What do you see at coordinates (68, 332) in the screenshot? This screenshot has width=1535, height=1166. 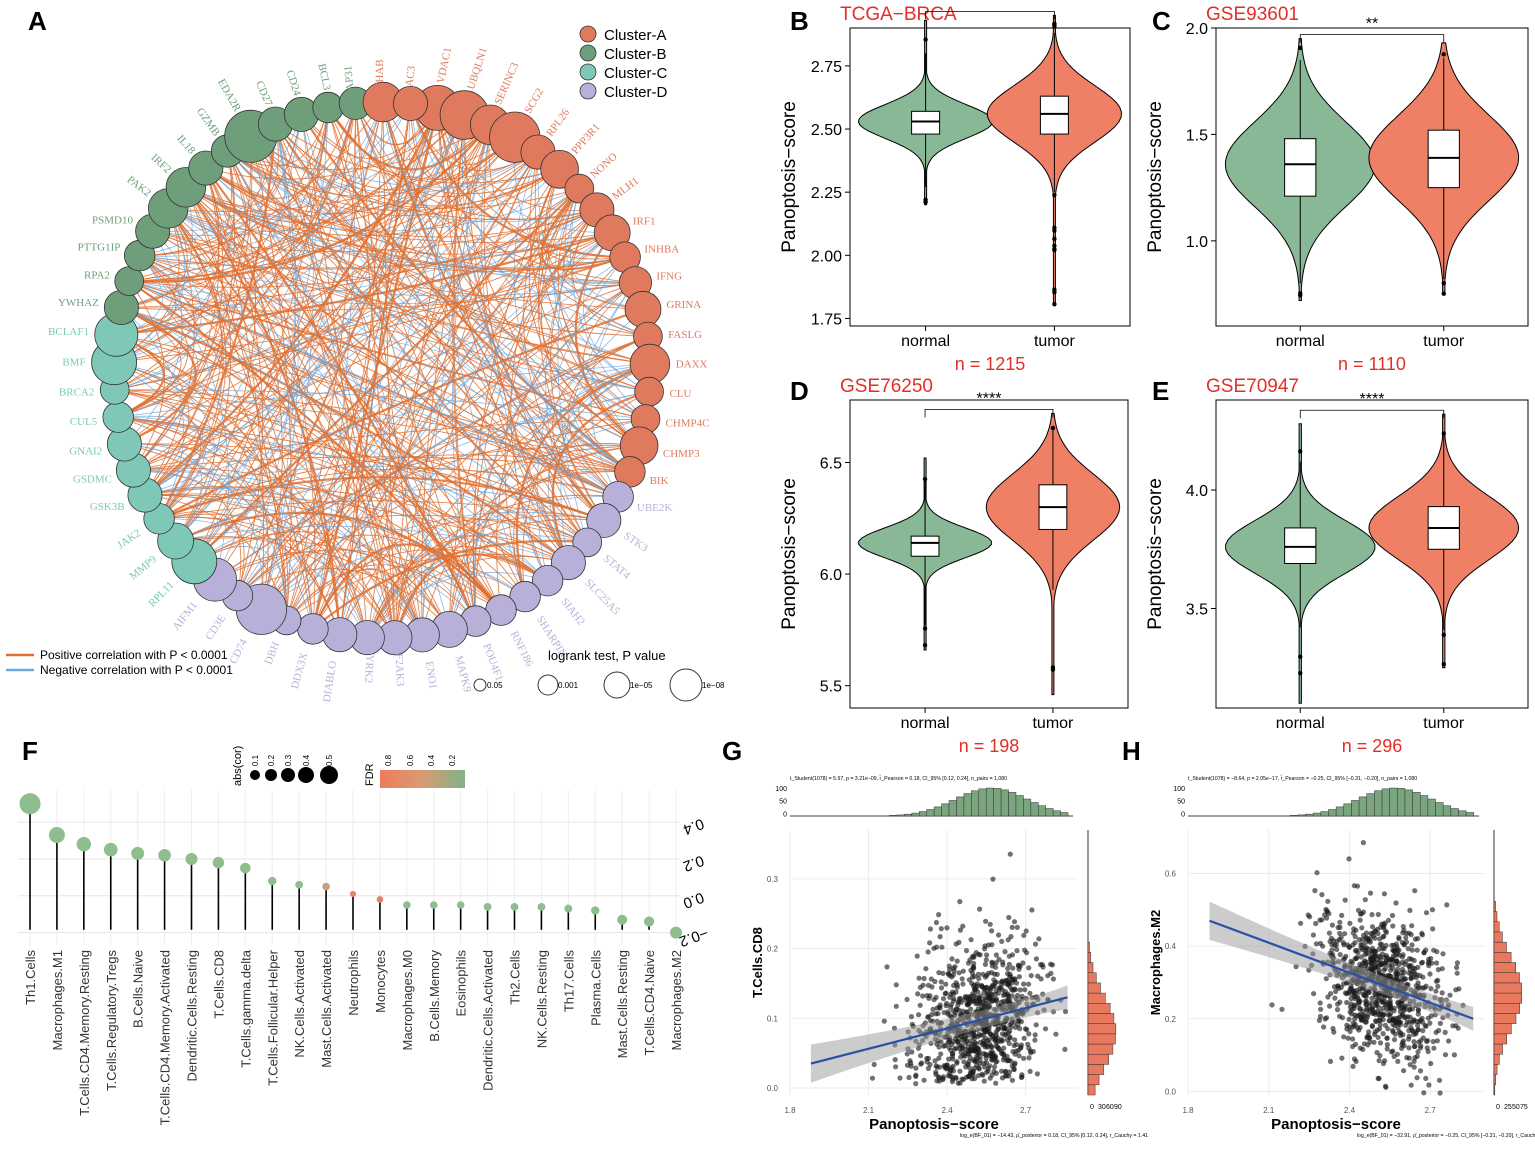 I see `node-label-bclaf1: BCLAF1` at bounding box center [68, 332].